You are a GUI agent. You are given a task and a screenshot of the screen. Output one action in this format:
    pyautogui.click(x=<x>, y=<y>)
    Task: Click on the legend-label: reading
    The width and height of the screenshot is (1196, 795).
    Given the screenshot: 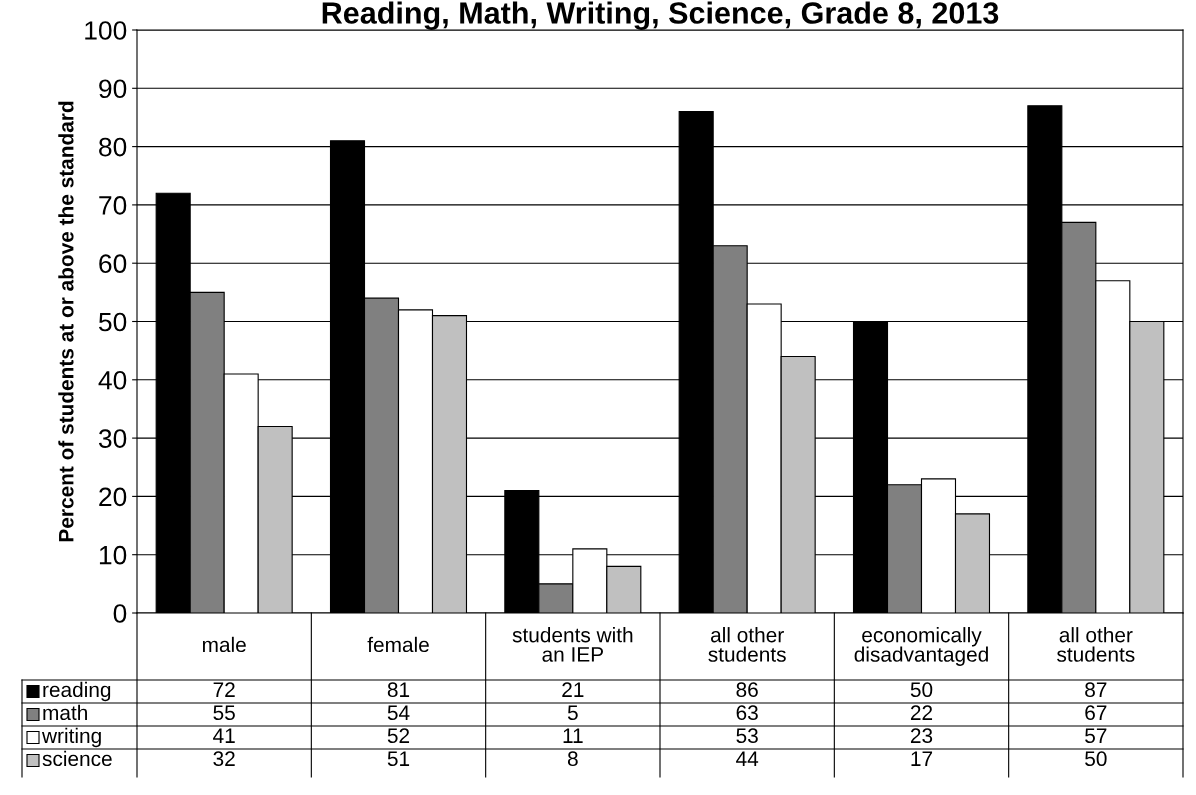 What is the action you would take?
    pyautogui.click(x=77, y=691)
    